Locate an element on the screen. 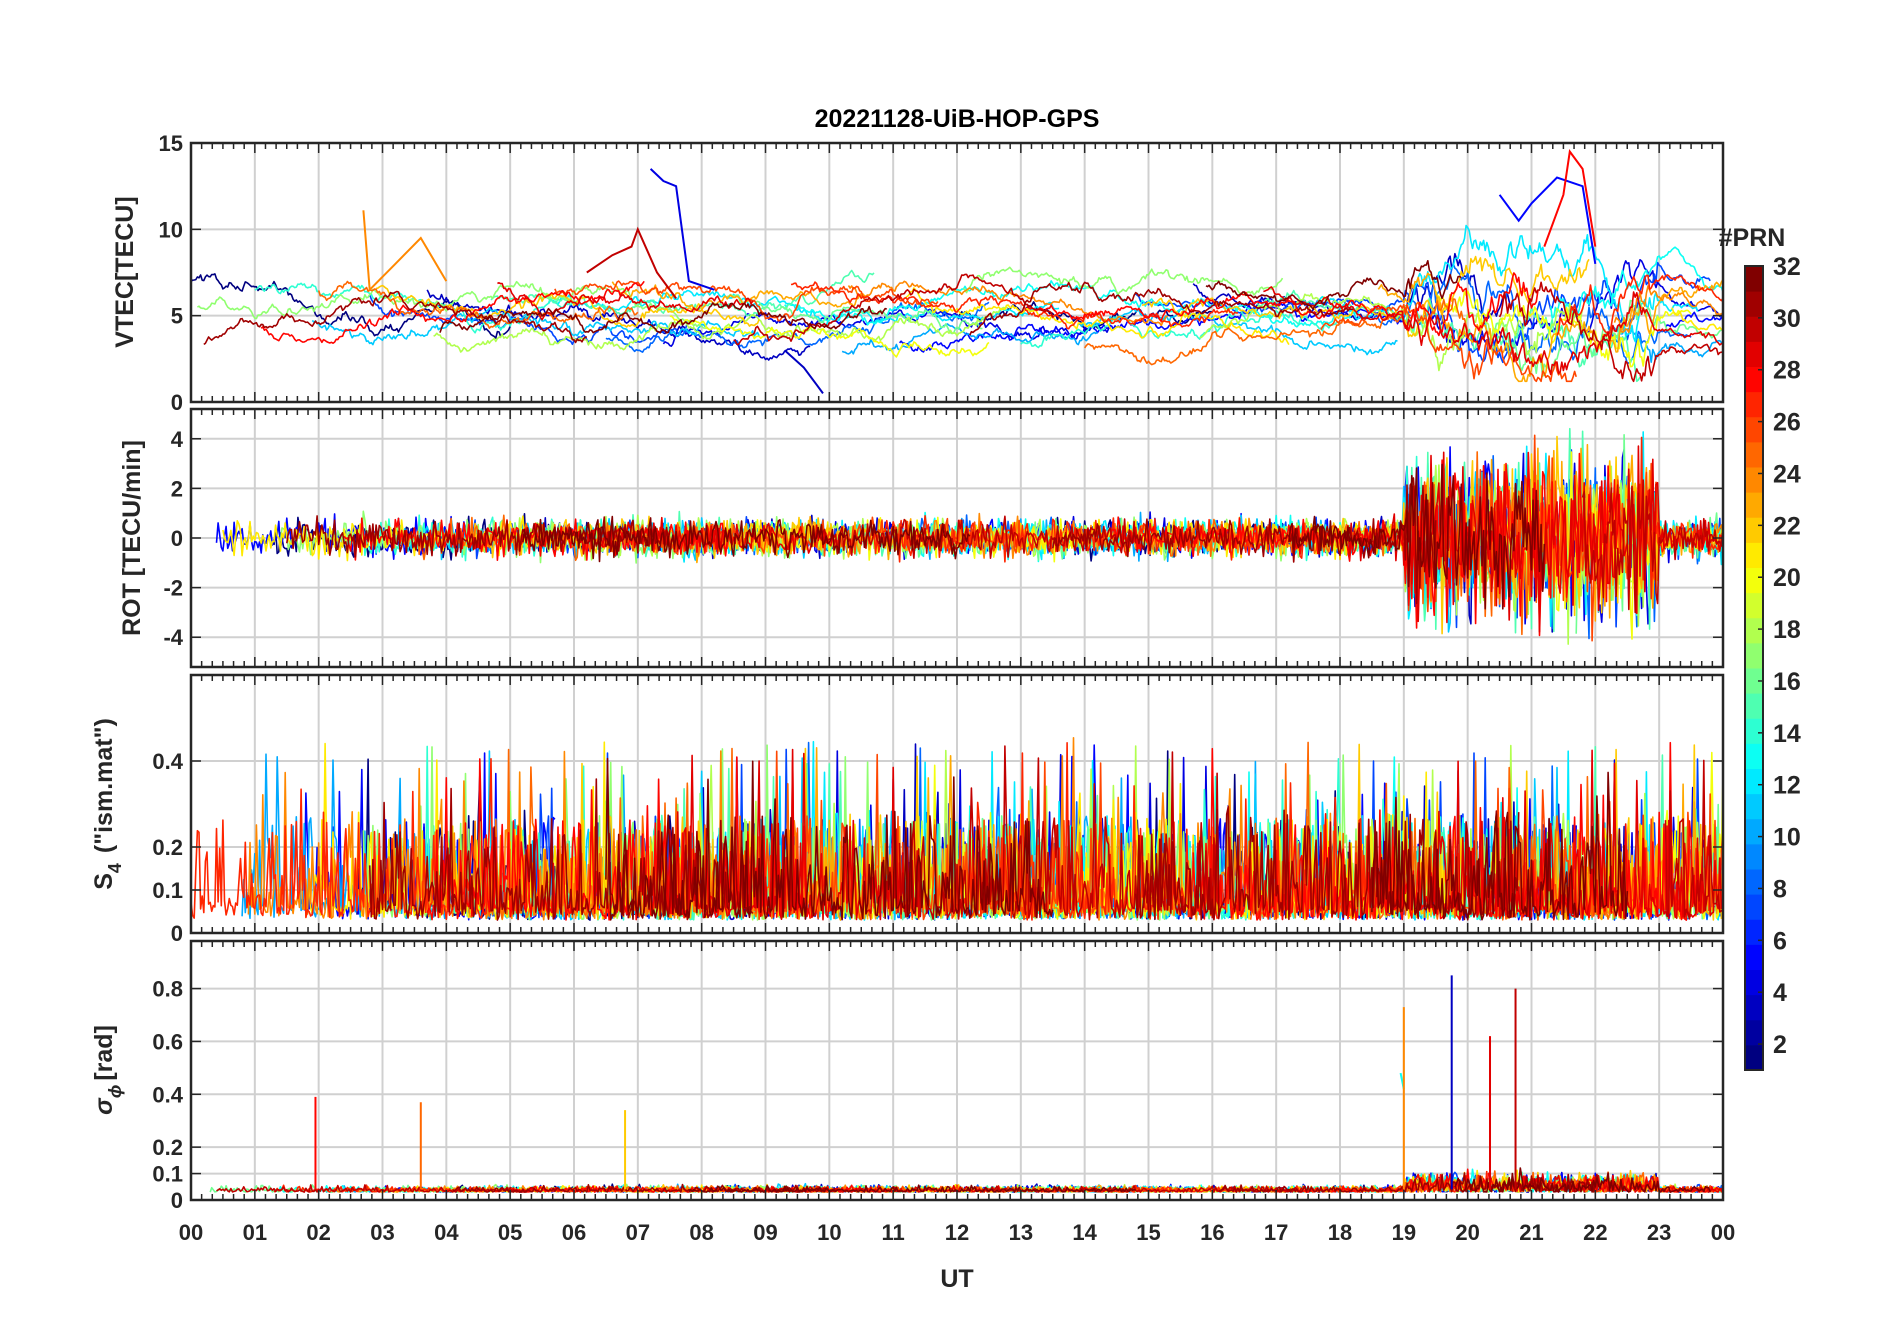  x-tick-label: 22 is located at coordinates (1595, 1232).